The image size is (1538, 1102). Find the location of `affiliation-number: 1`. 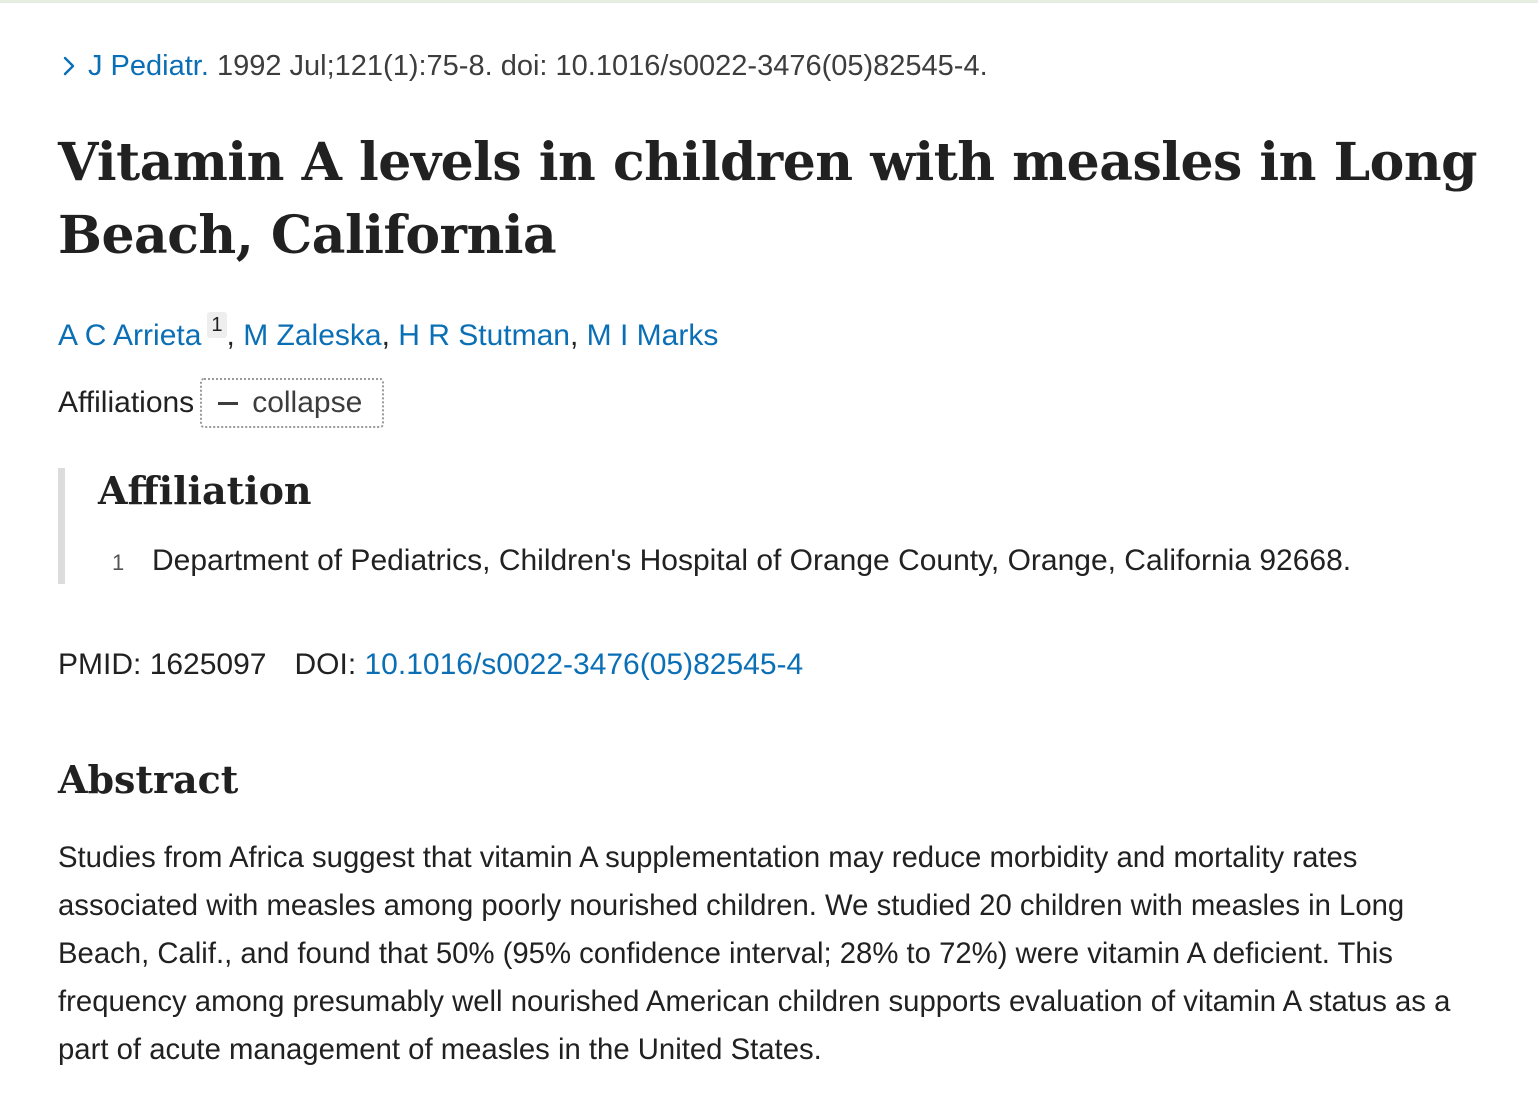

affiliation-number: 1 is located at coordinates (118, 562).